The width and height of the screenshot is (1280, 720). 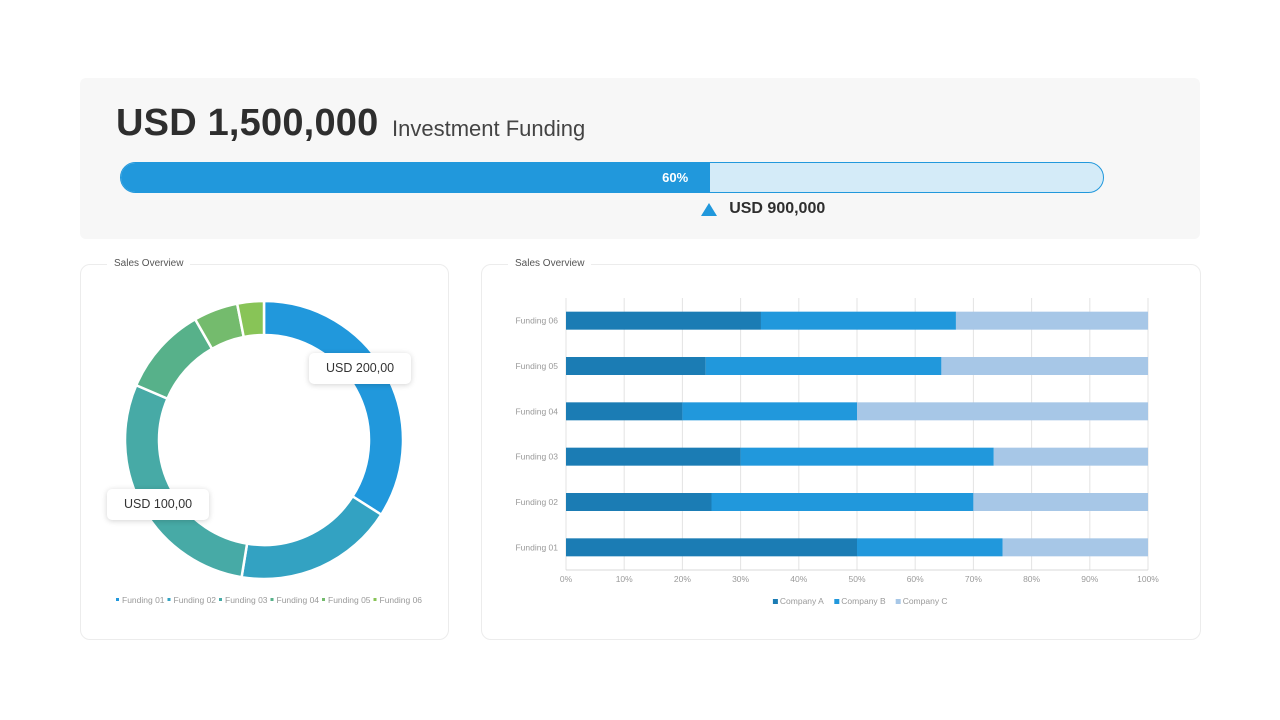 What do you see at coordinates (536, 321) in the screenshot?
I see `bar-y-category-label: Funding 06` at bounding box center [536, 321].